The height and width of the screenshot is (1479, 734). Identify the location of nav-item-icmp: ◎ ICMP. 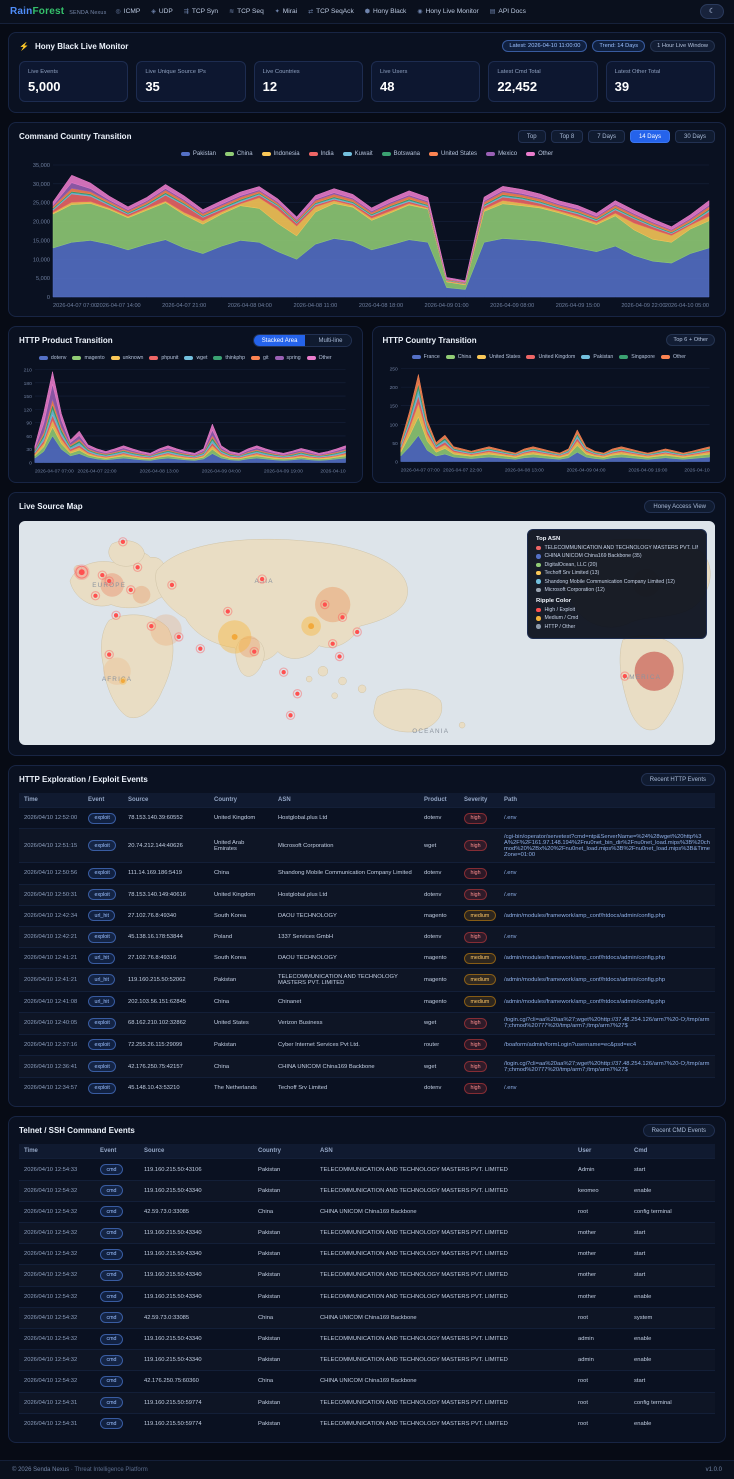
(128, 11).